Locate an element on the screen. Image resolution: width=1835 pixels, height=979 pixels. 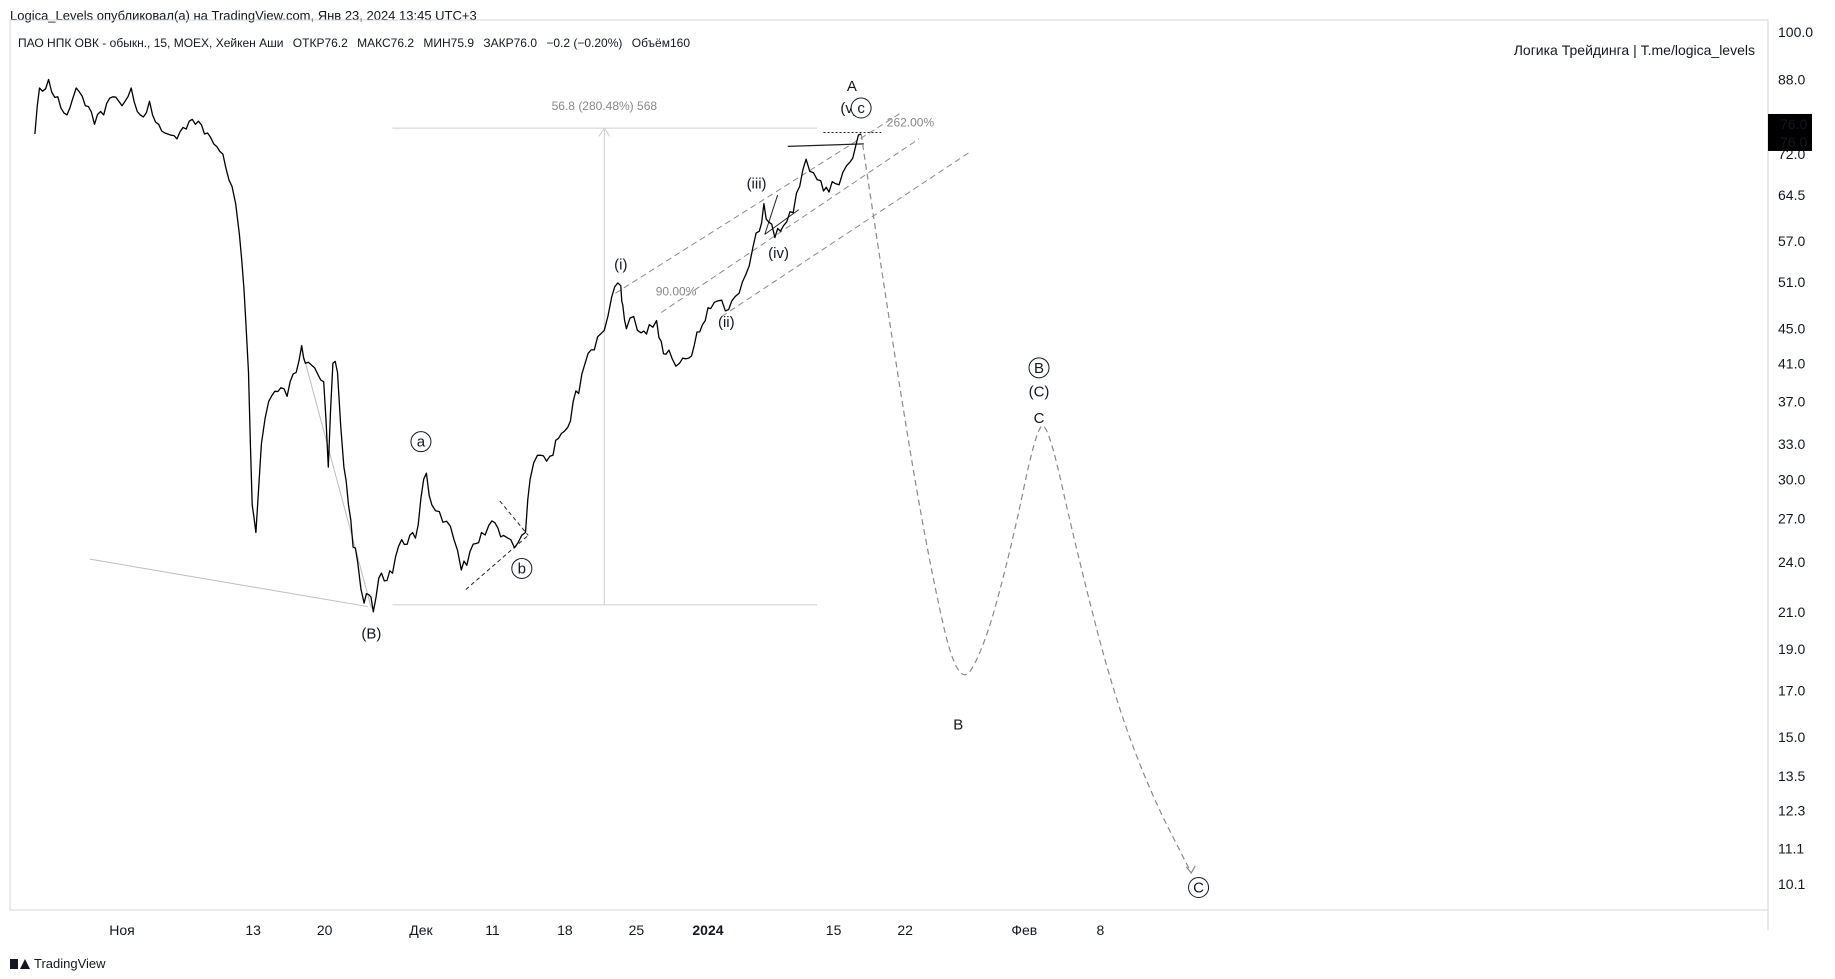
y-tick-label: 57.0 is located at coordinates (1791, 241).